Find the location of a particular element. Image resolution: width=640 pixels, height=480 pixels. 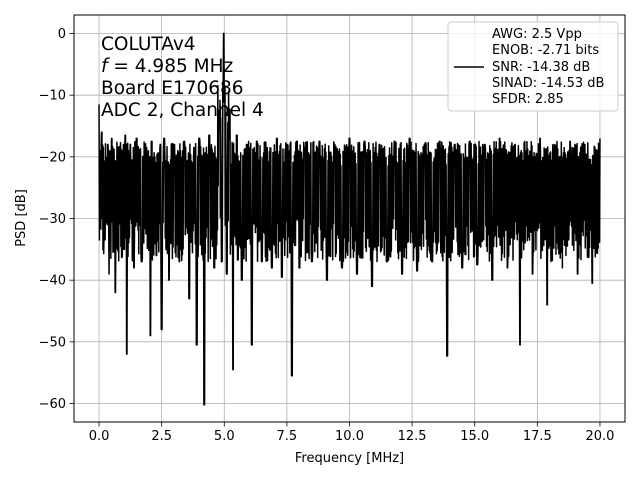

y-tick-label: −60 is located at coordinates (52, 404).